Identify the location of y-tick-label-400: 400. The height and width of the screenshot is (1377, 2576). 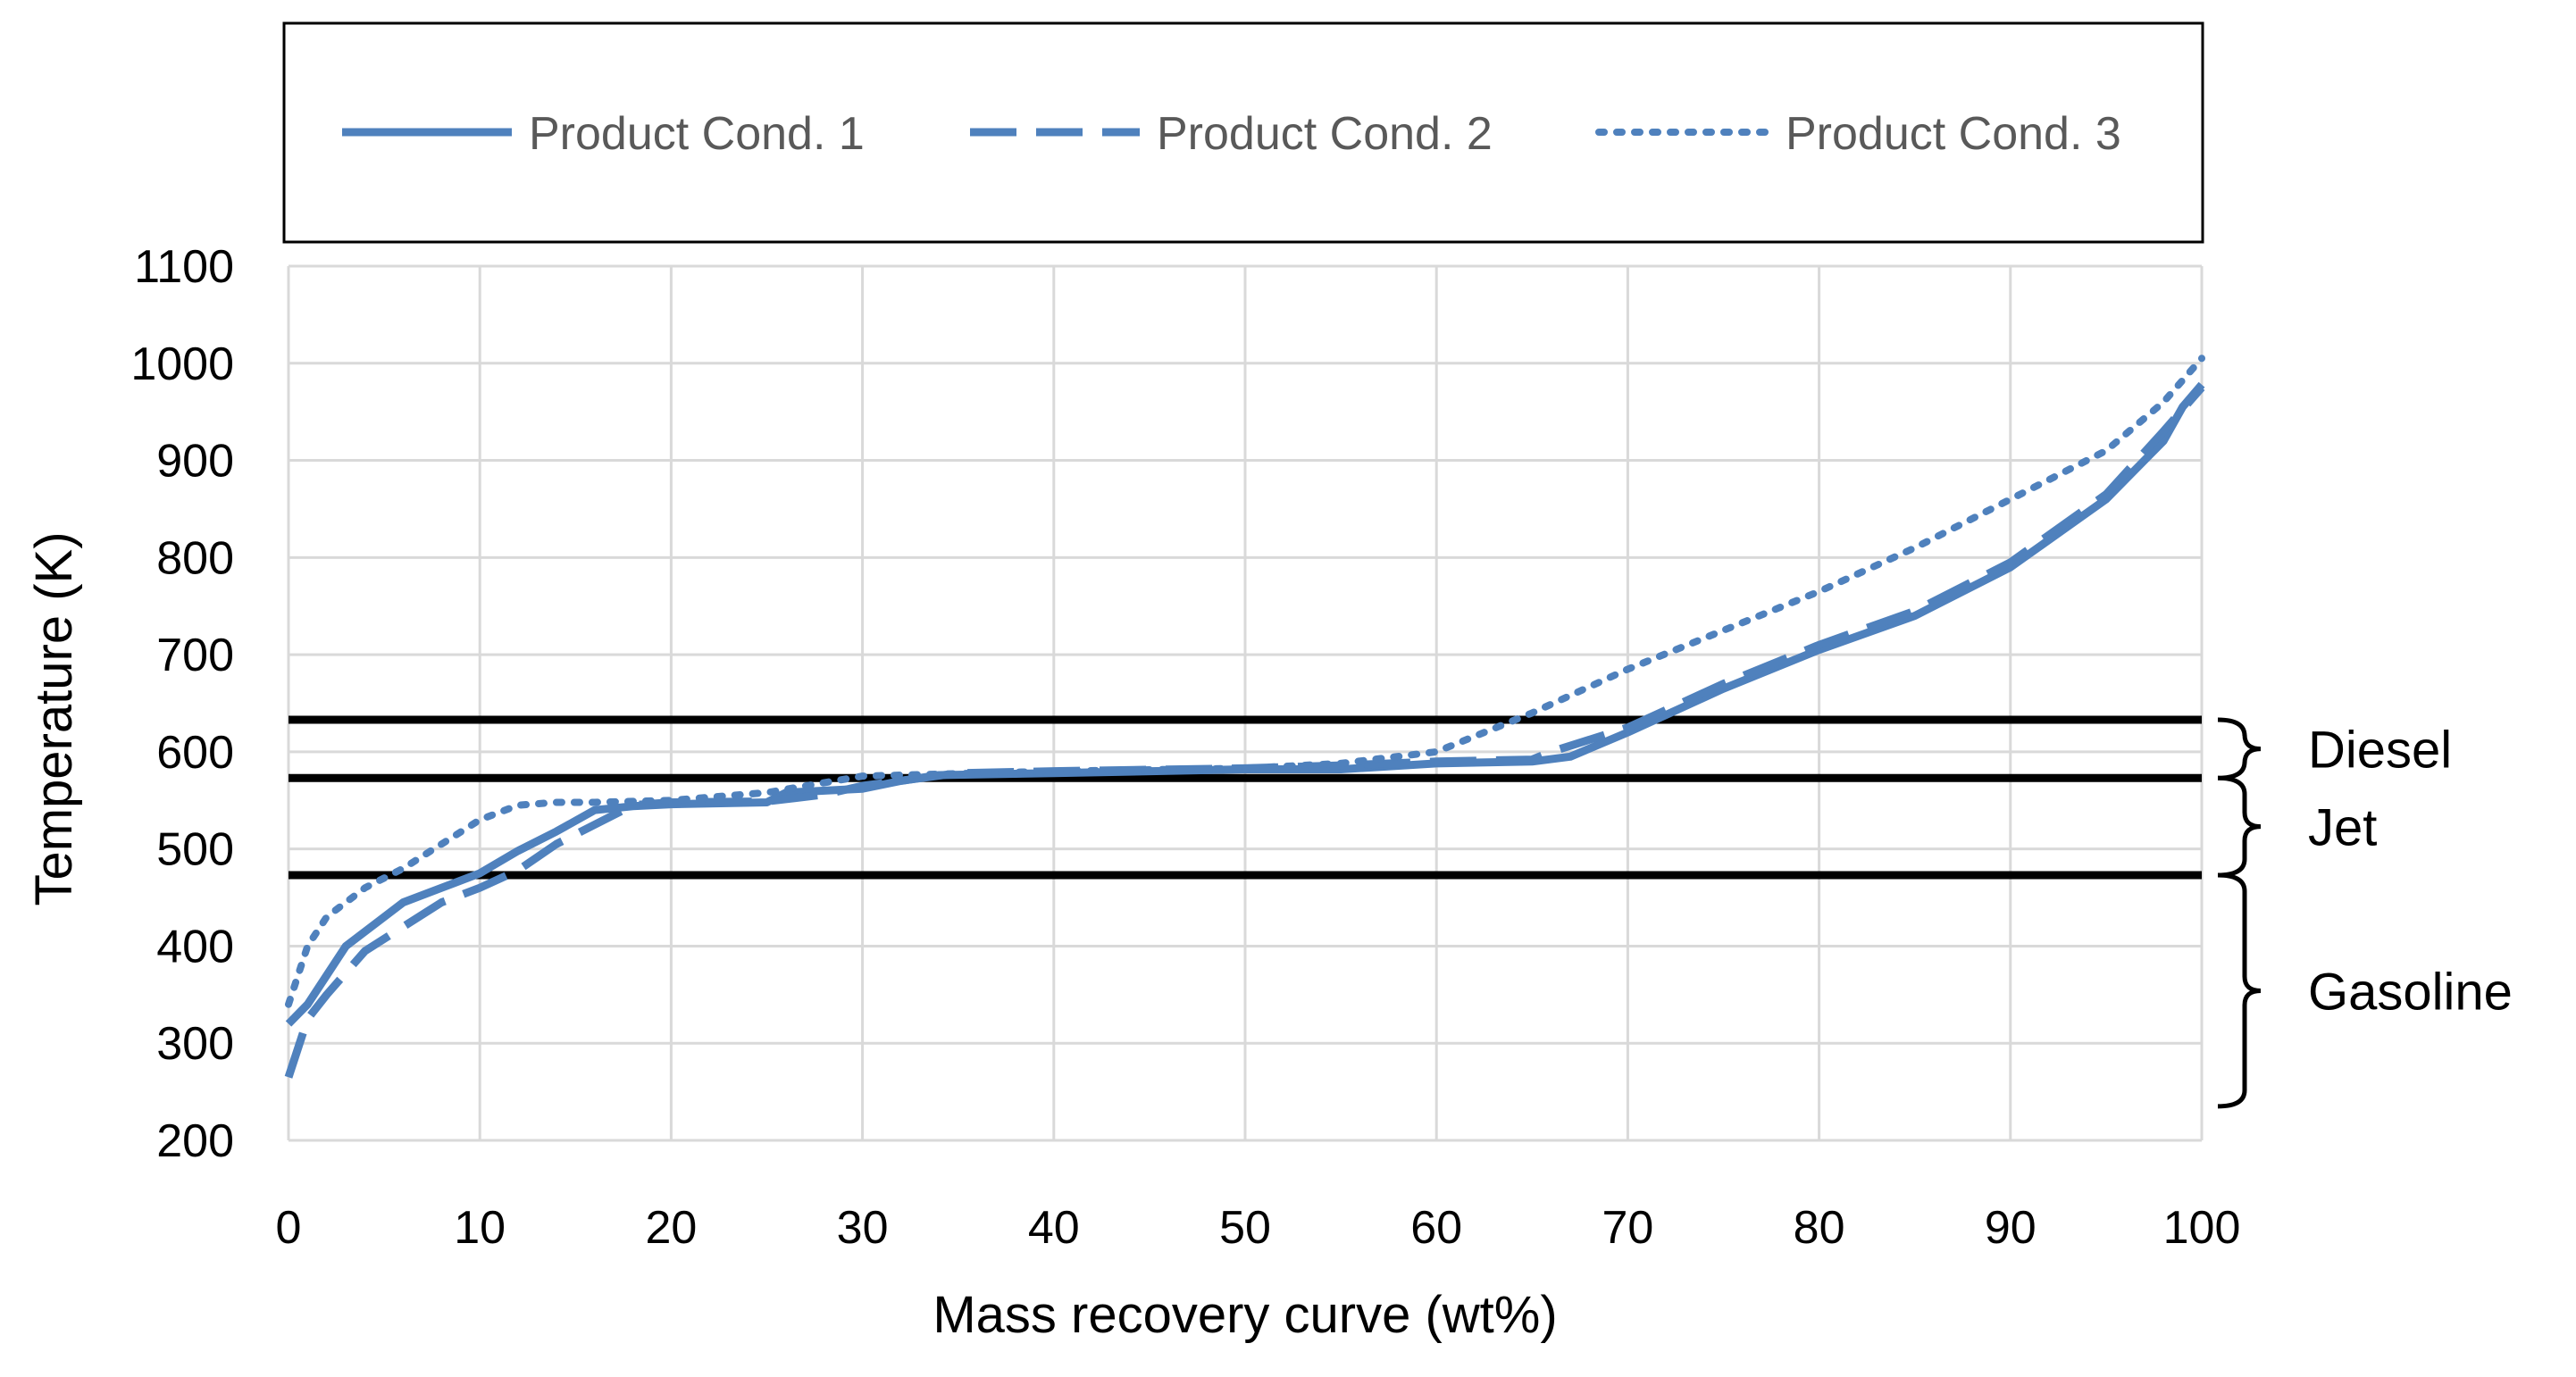
(195, 946).